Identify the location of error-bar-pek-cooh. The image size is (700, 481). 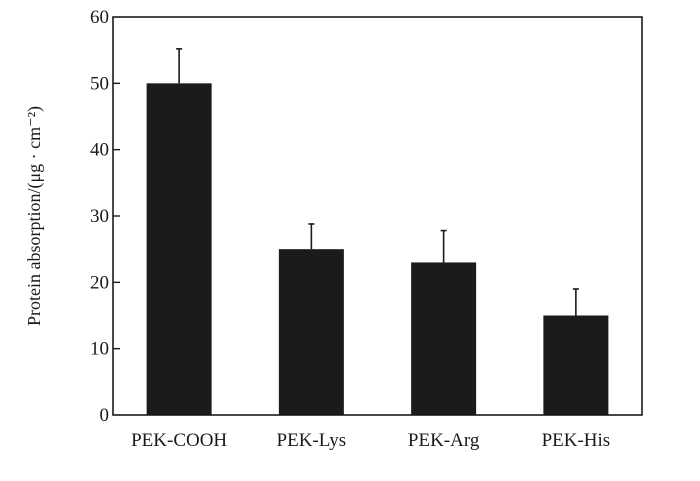
(179, 66).